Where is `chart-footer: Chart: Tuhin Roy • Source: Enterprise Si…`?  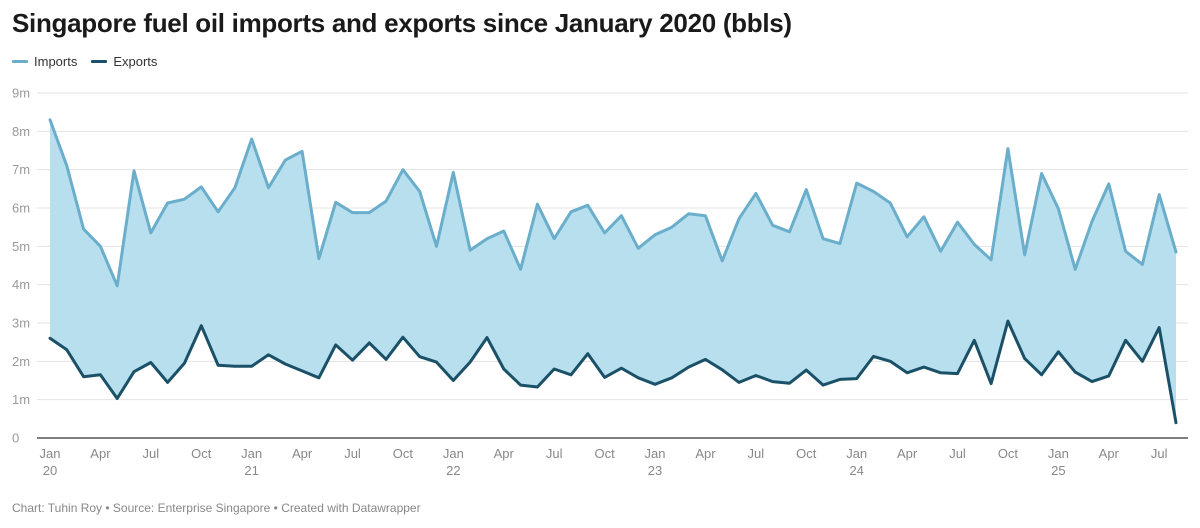 chart-footer: Chart: Tuhin Roy • Source: Enterprise Si… is located at coordinates (216, 508).